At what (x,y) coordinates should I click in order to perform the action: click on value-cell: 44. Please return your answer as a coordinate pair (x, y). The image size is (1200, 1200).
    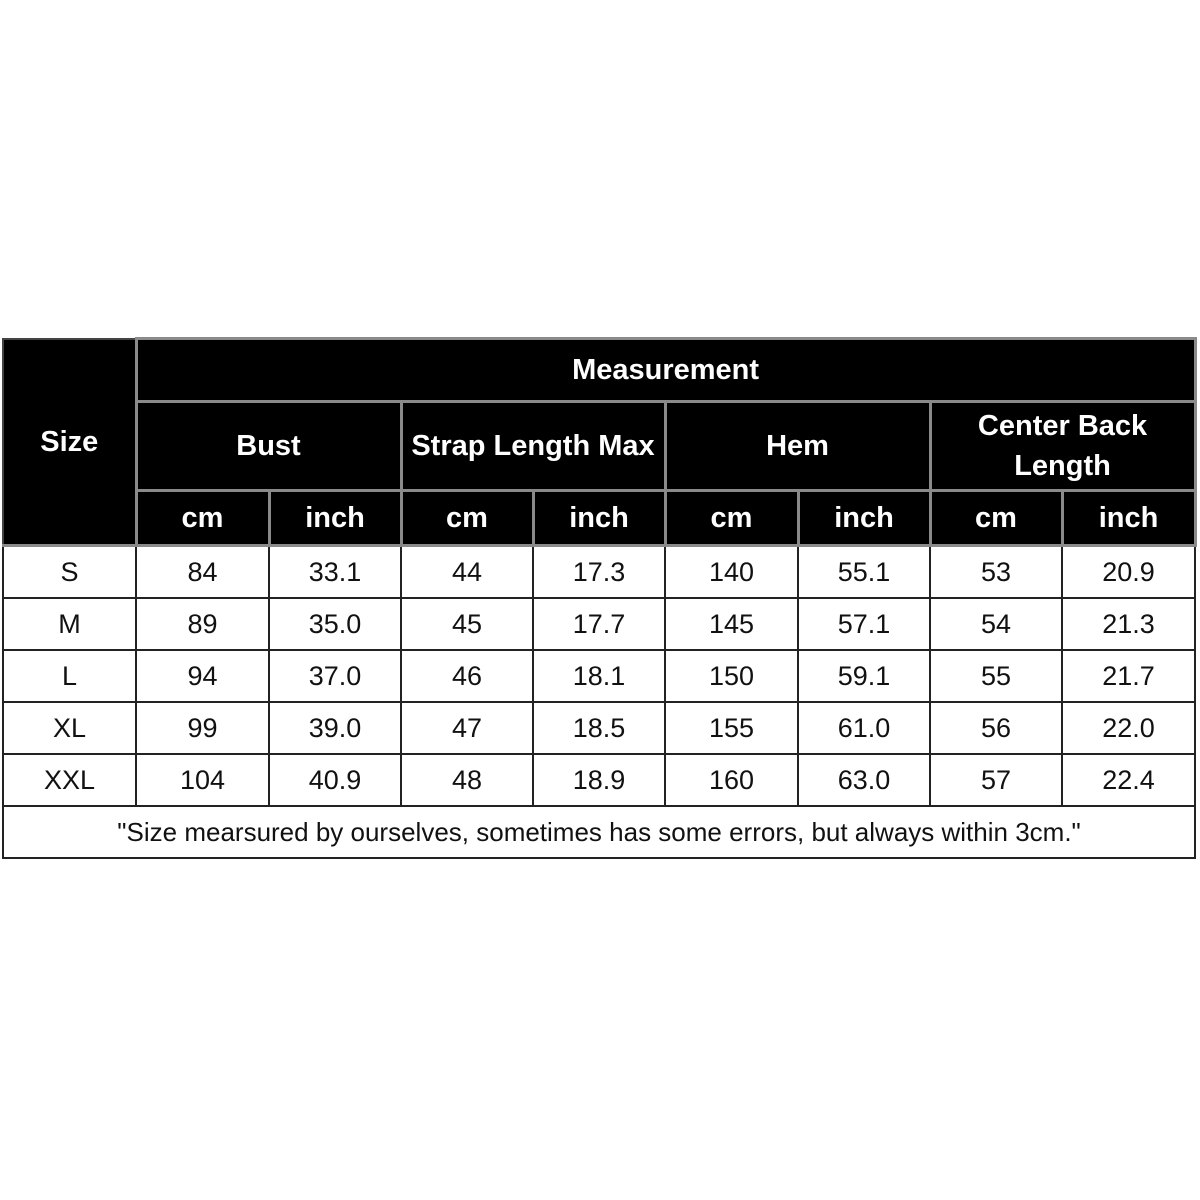
    Looking at the image, I should click on (467, 571).